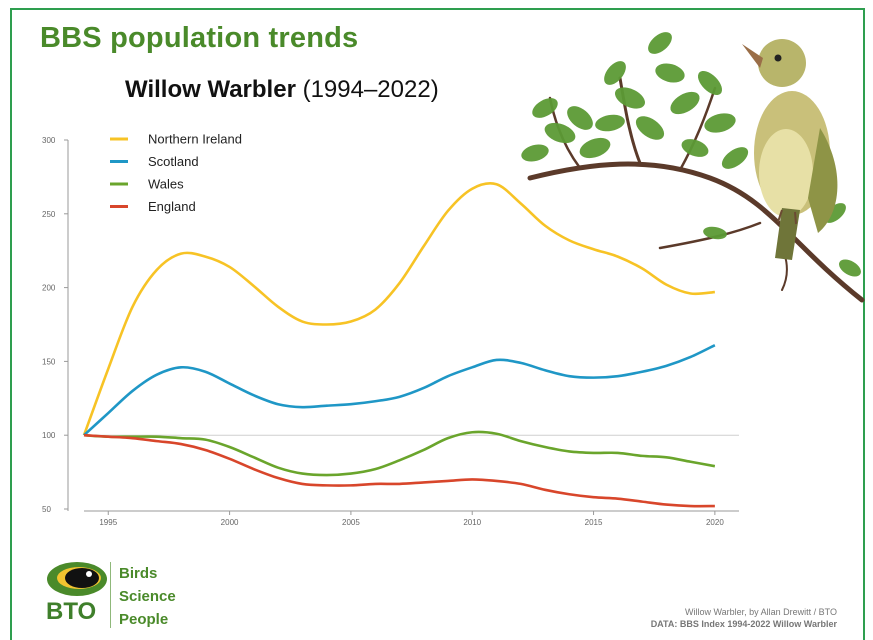 The height and width of the screenshot is (640, 873). What do you see at coordinates (108, 522) in the screenshot?
I see `x-tick-label: 1995` at bounding box center [108, 522].